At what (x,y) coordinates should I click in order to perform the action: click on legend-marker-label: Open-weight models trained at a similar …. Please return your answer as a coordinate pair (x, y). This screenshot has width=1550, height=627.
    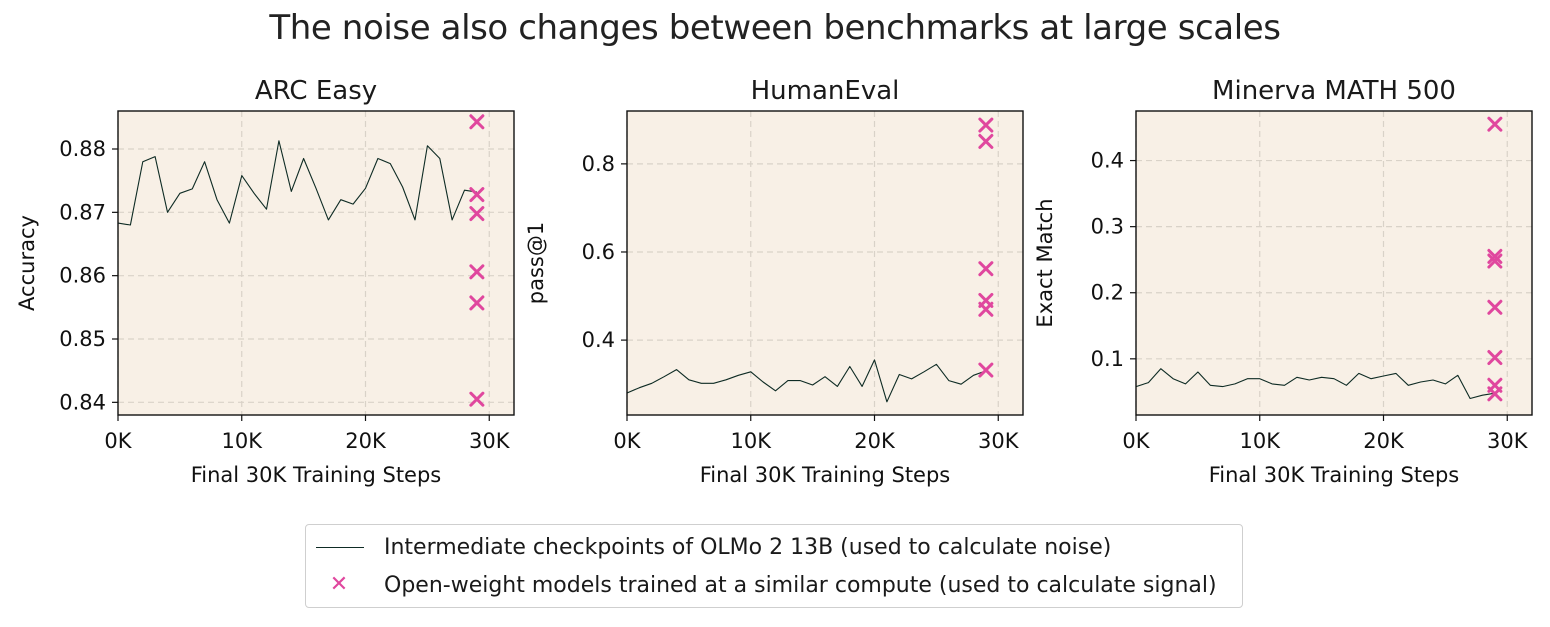
    Looking at the image, I should click on (800, 585).